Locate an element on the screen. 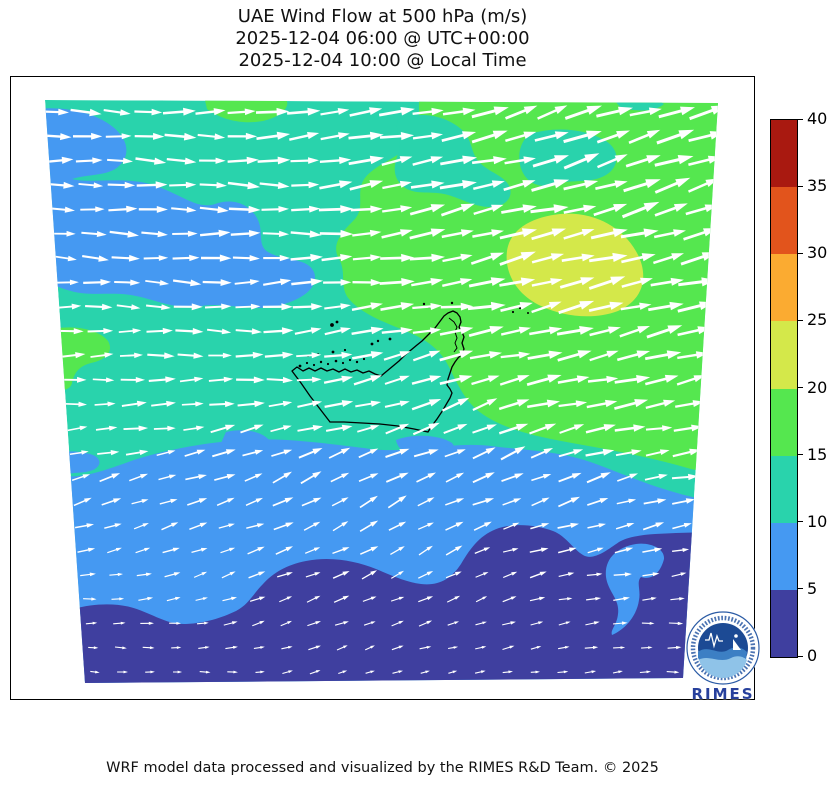  uae-coastline is located at coordinates (410, 367).